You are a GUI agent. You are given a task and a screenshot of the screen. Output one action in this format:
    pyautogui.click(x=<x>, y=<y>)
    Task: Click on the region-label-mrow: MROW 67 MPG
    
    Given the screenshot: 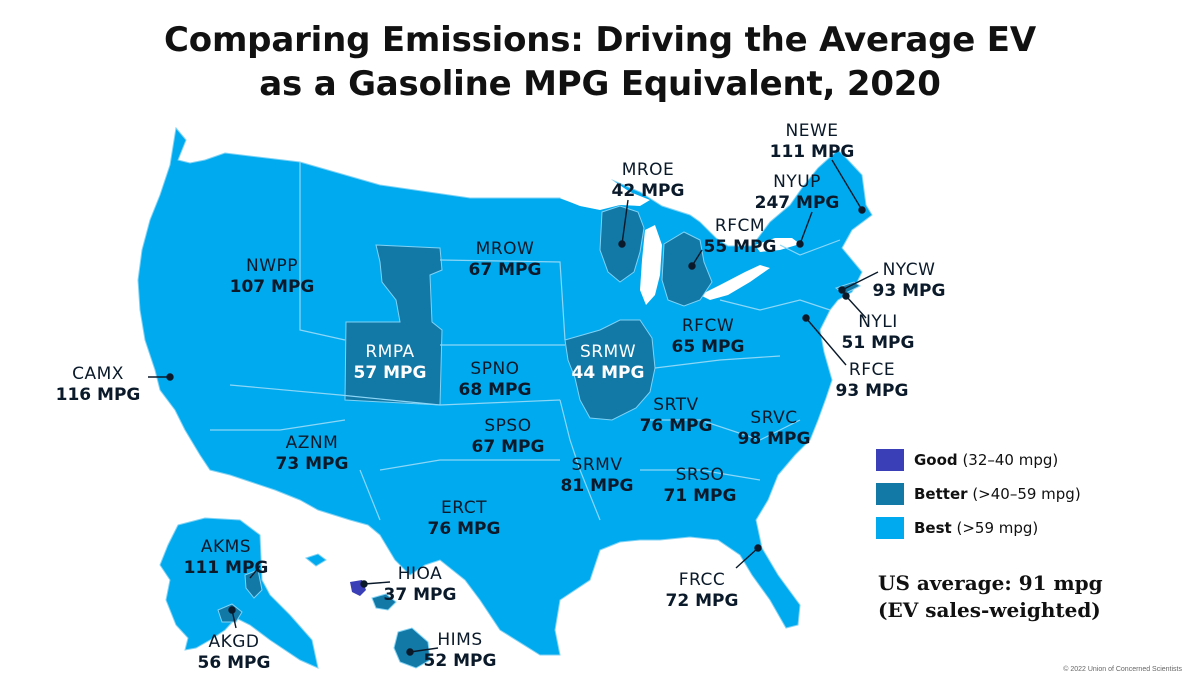 What is the action you would take?
    pyautogui.click(x=505, y=260)
    